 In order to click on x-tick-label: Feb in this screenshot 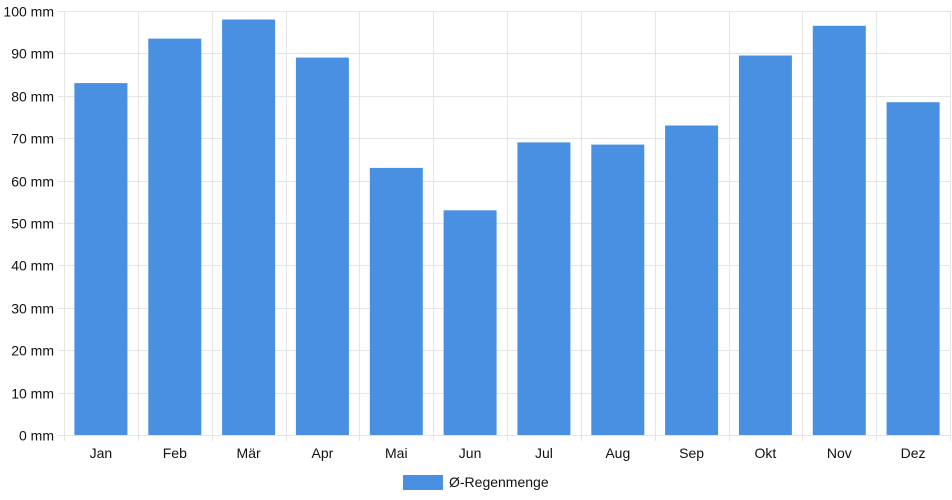, I will do `click(175, 453)`.